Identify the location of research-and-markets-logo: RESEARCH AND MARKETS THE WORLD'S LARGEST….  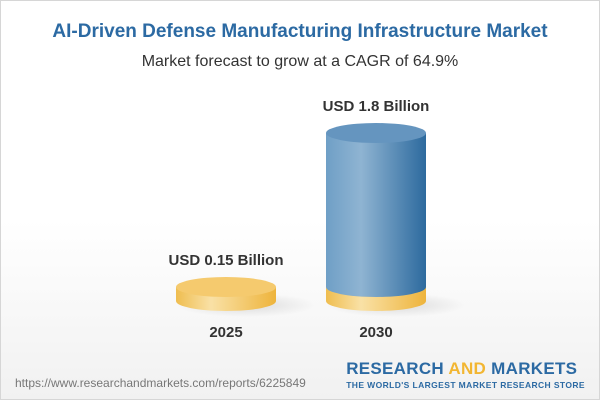
(465, 374).